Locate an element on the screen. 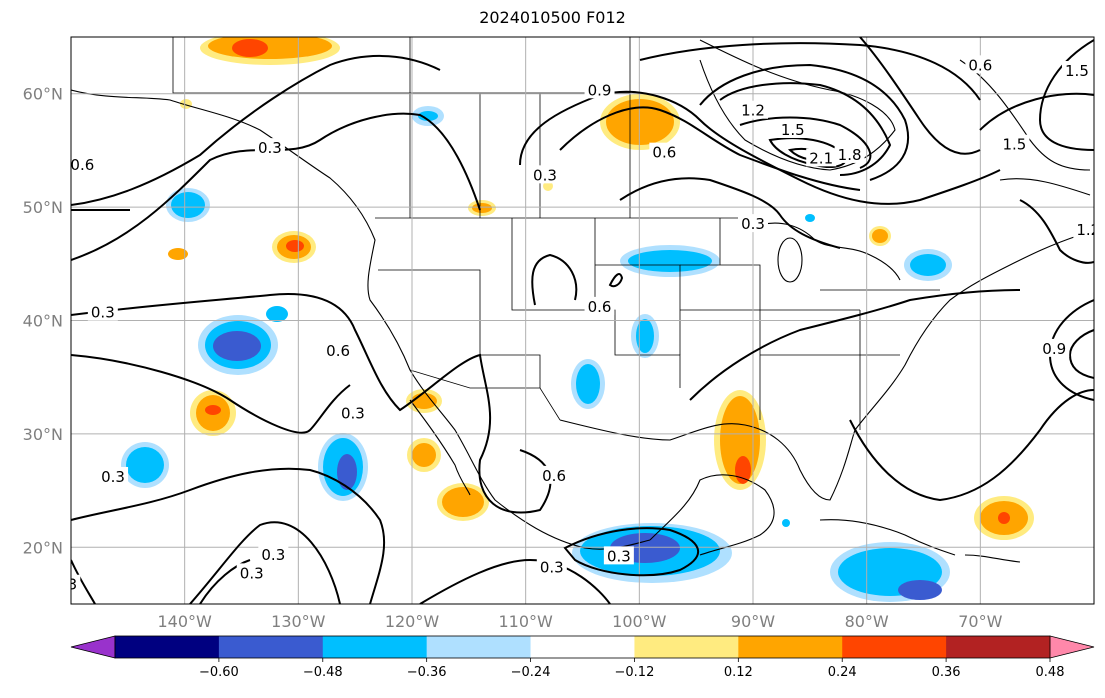 Image resolution: width=1105 pixels, height=698 pixels. lat-tick-label: 30°N is located at coordinates (43, 434).